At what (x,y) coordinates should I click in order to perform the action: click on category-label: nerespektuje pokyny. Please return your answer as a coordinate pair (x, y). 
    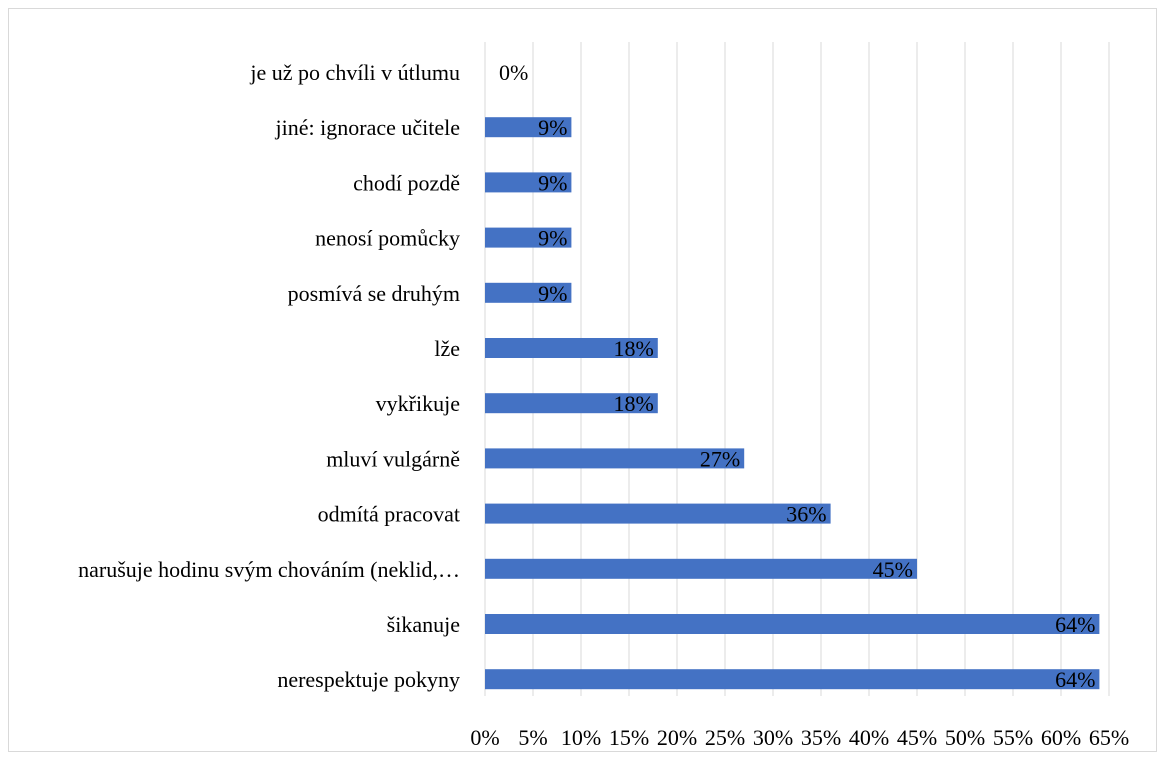
    Looking at the image, I should click on (368, 679).